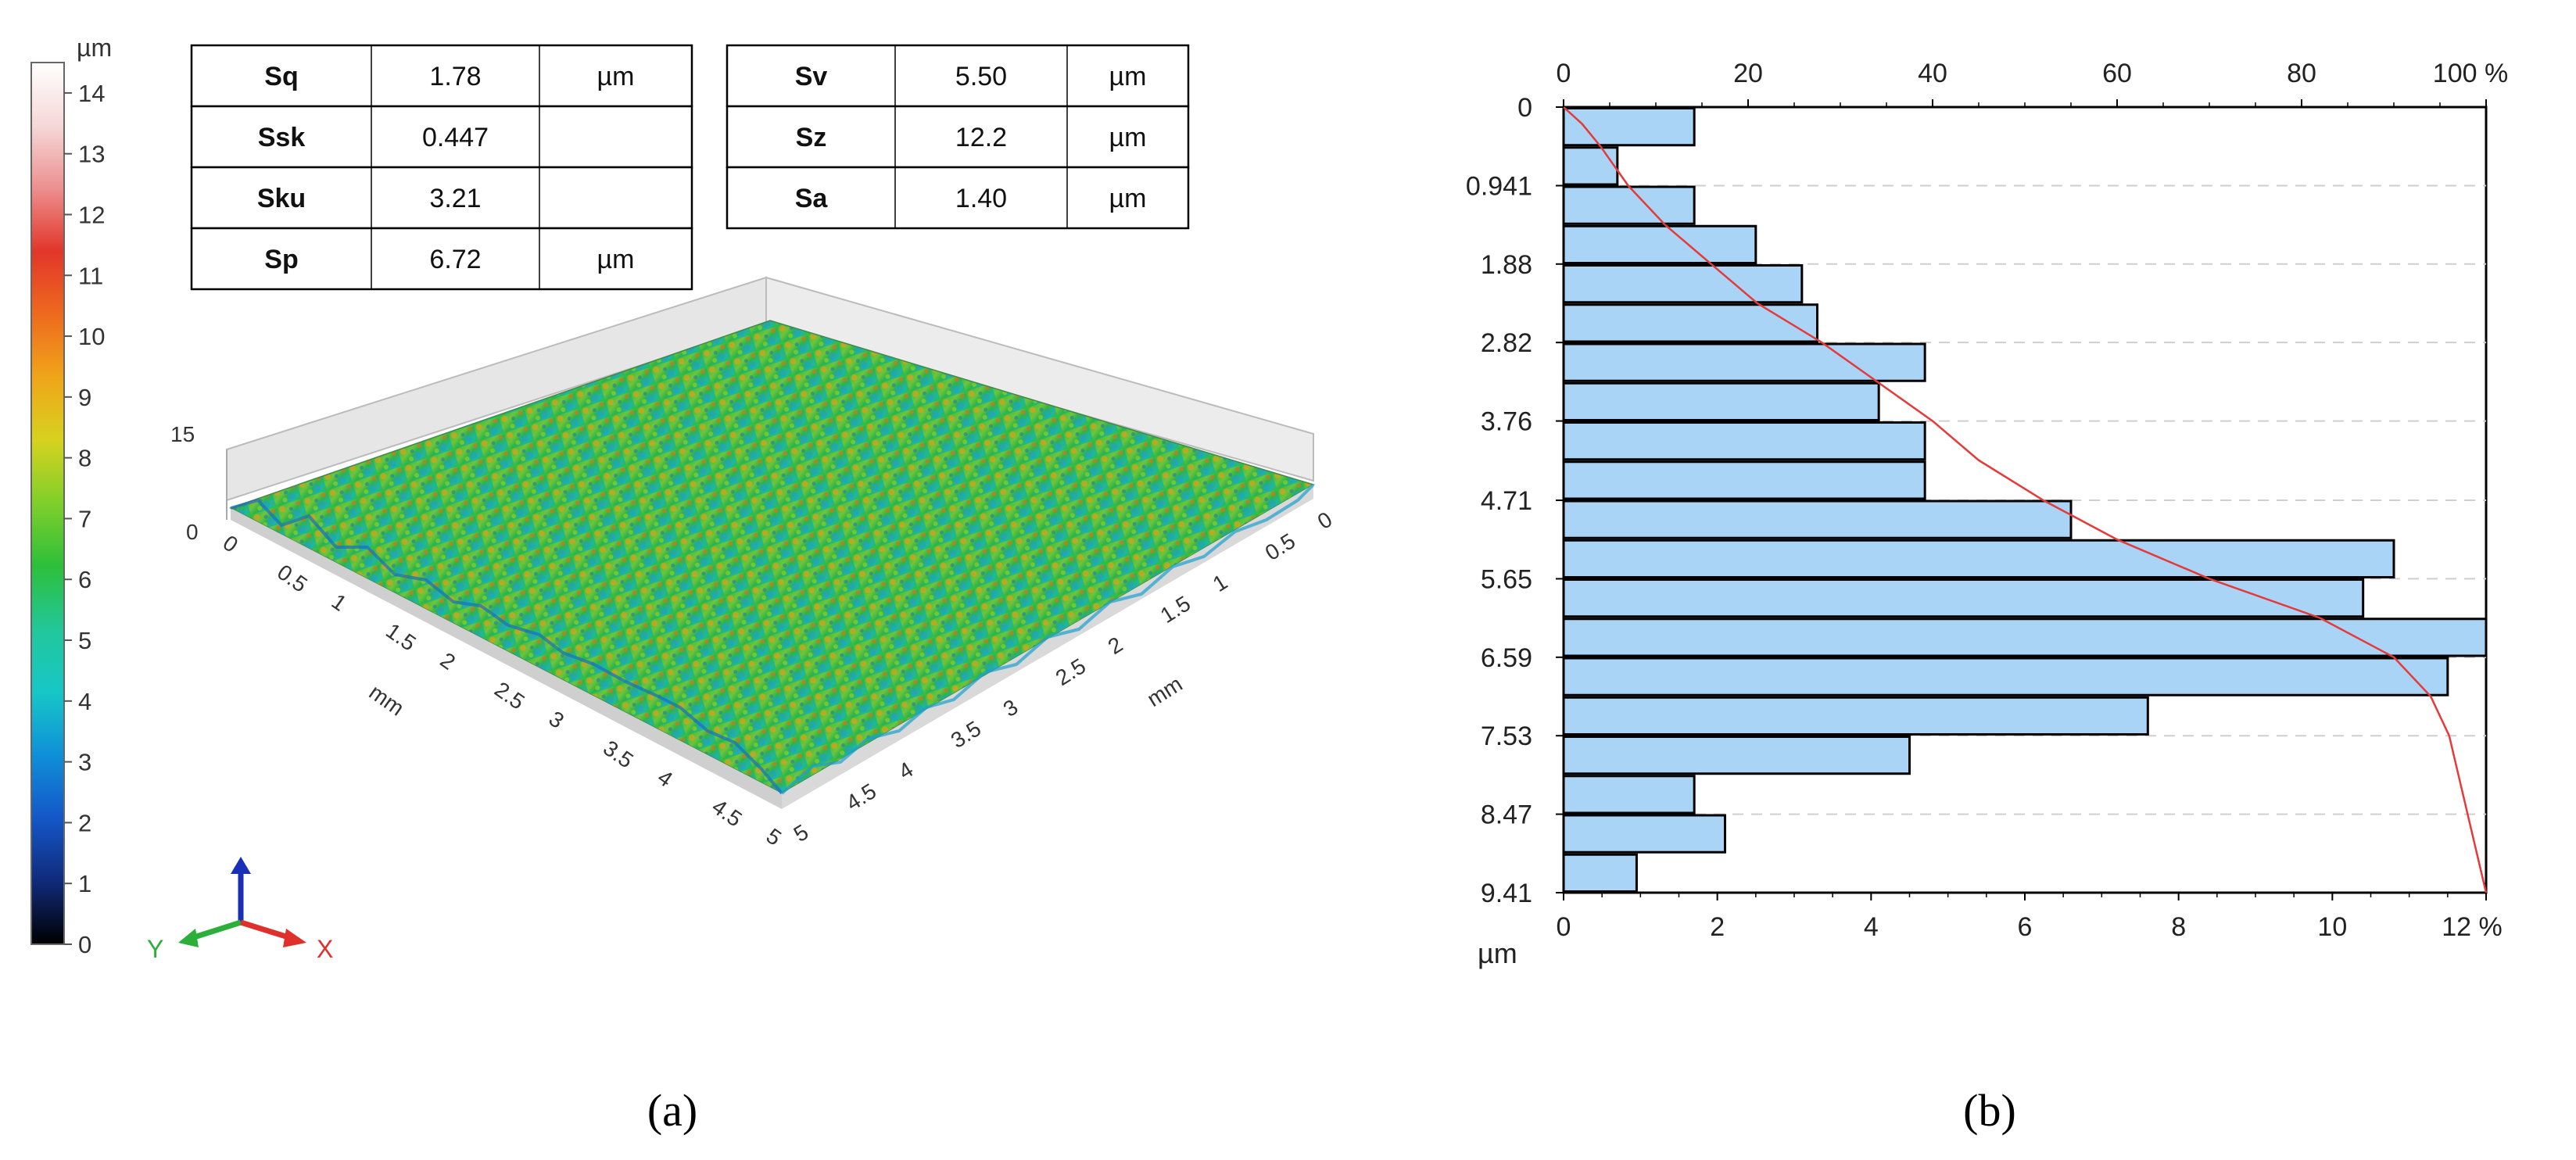 The width and height of the screenshot is (2576, 1160). I want to click on surface-z-label-min: 0, so click(192, 532).